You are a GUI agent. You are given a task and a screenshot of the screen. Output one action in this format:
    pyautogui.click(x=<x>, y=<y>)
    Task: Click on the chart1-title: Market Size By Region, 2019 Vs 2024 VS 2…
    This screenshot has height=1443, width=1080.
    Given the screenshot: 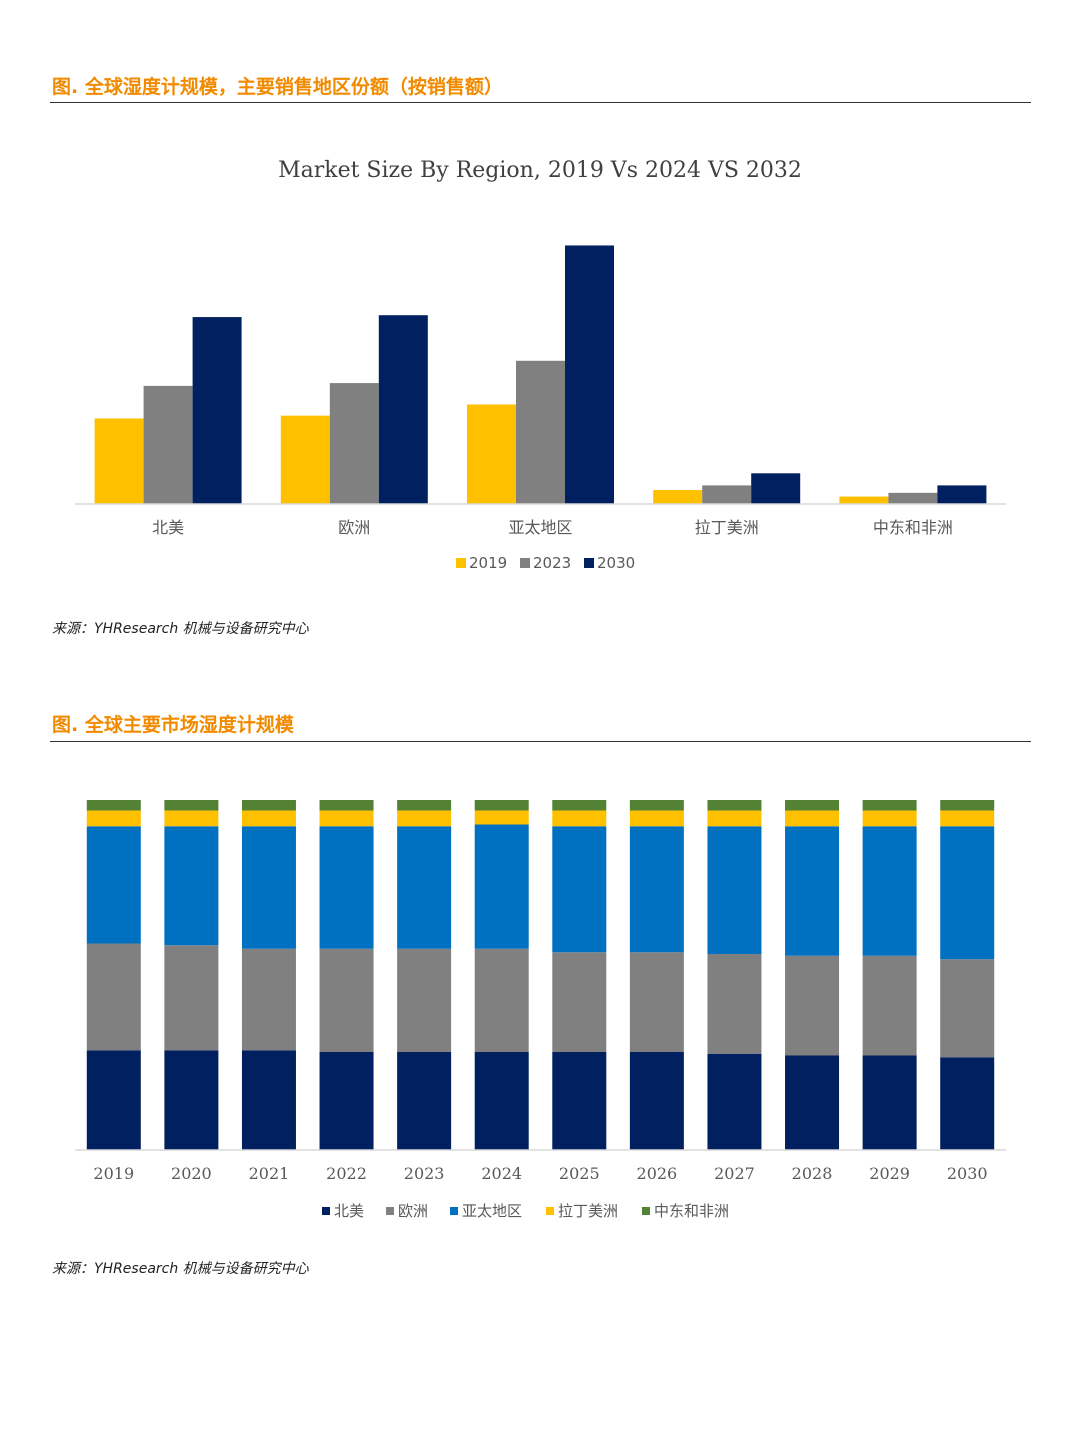 What is the action you would take?
    pyautogui.click(x=540, y=170)
    